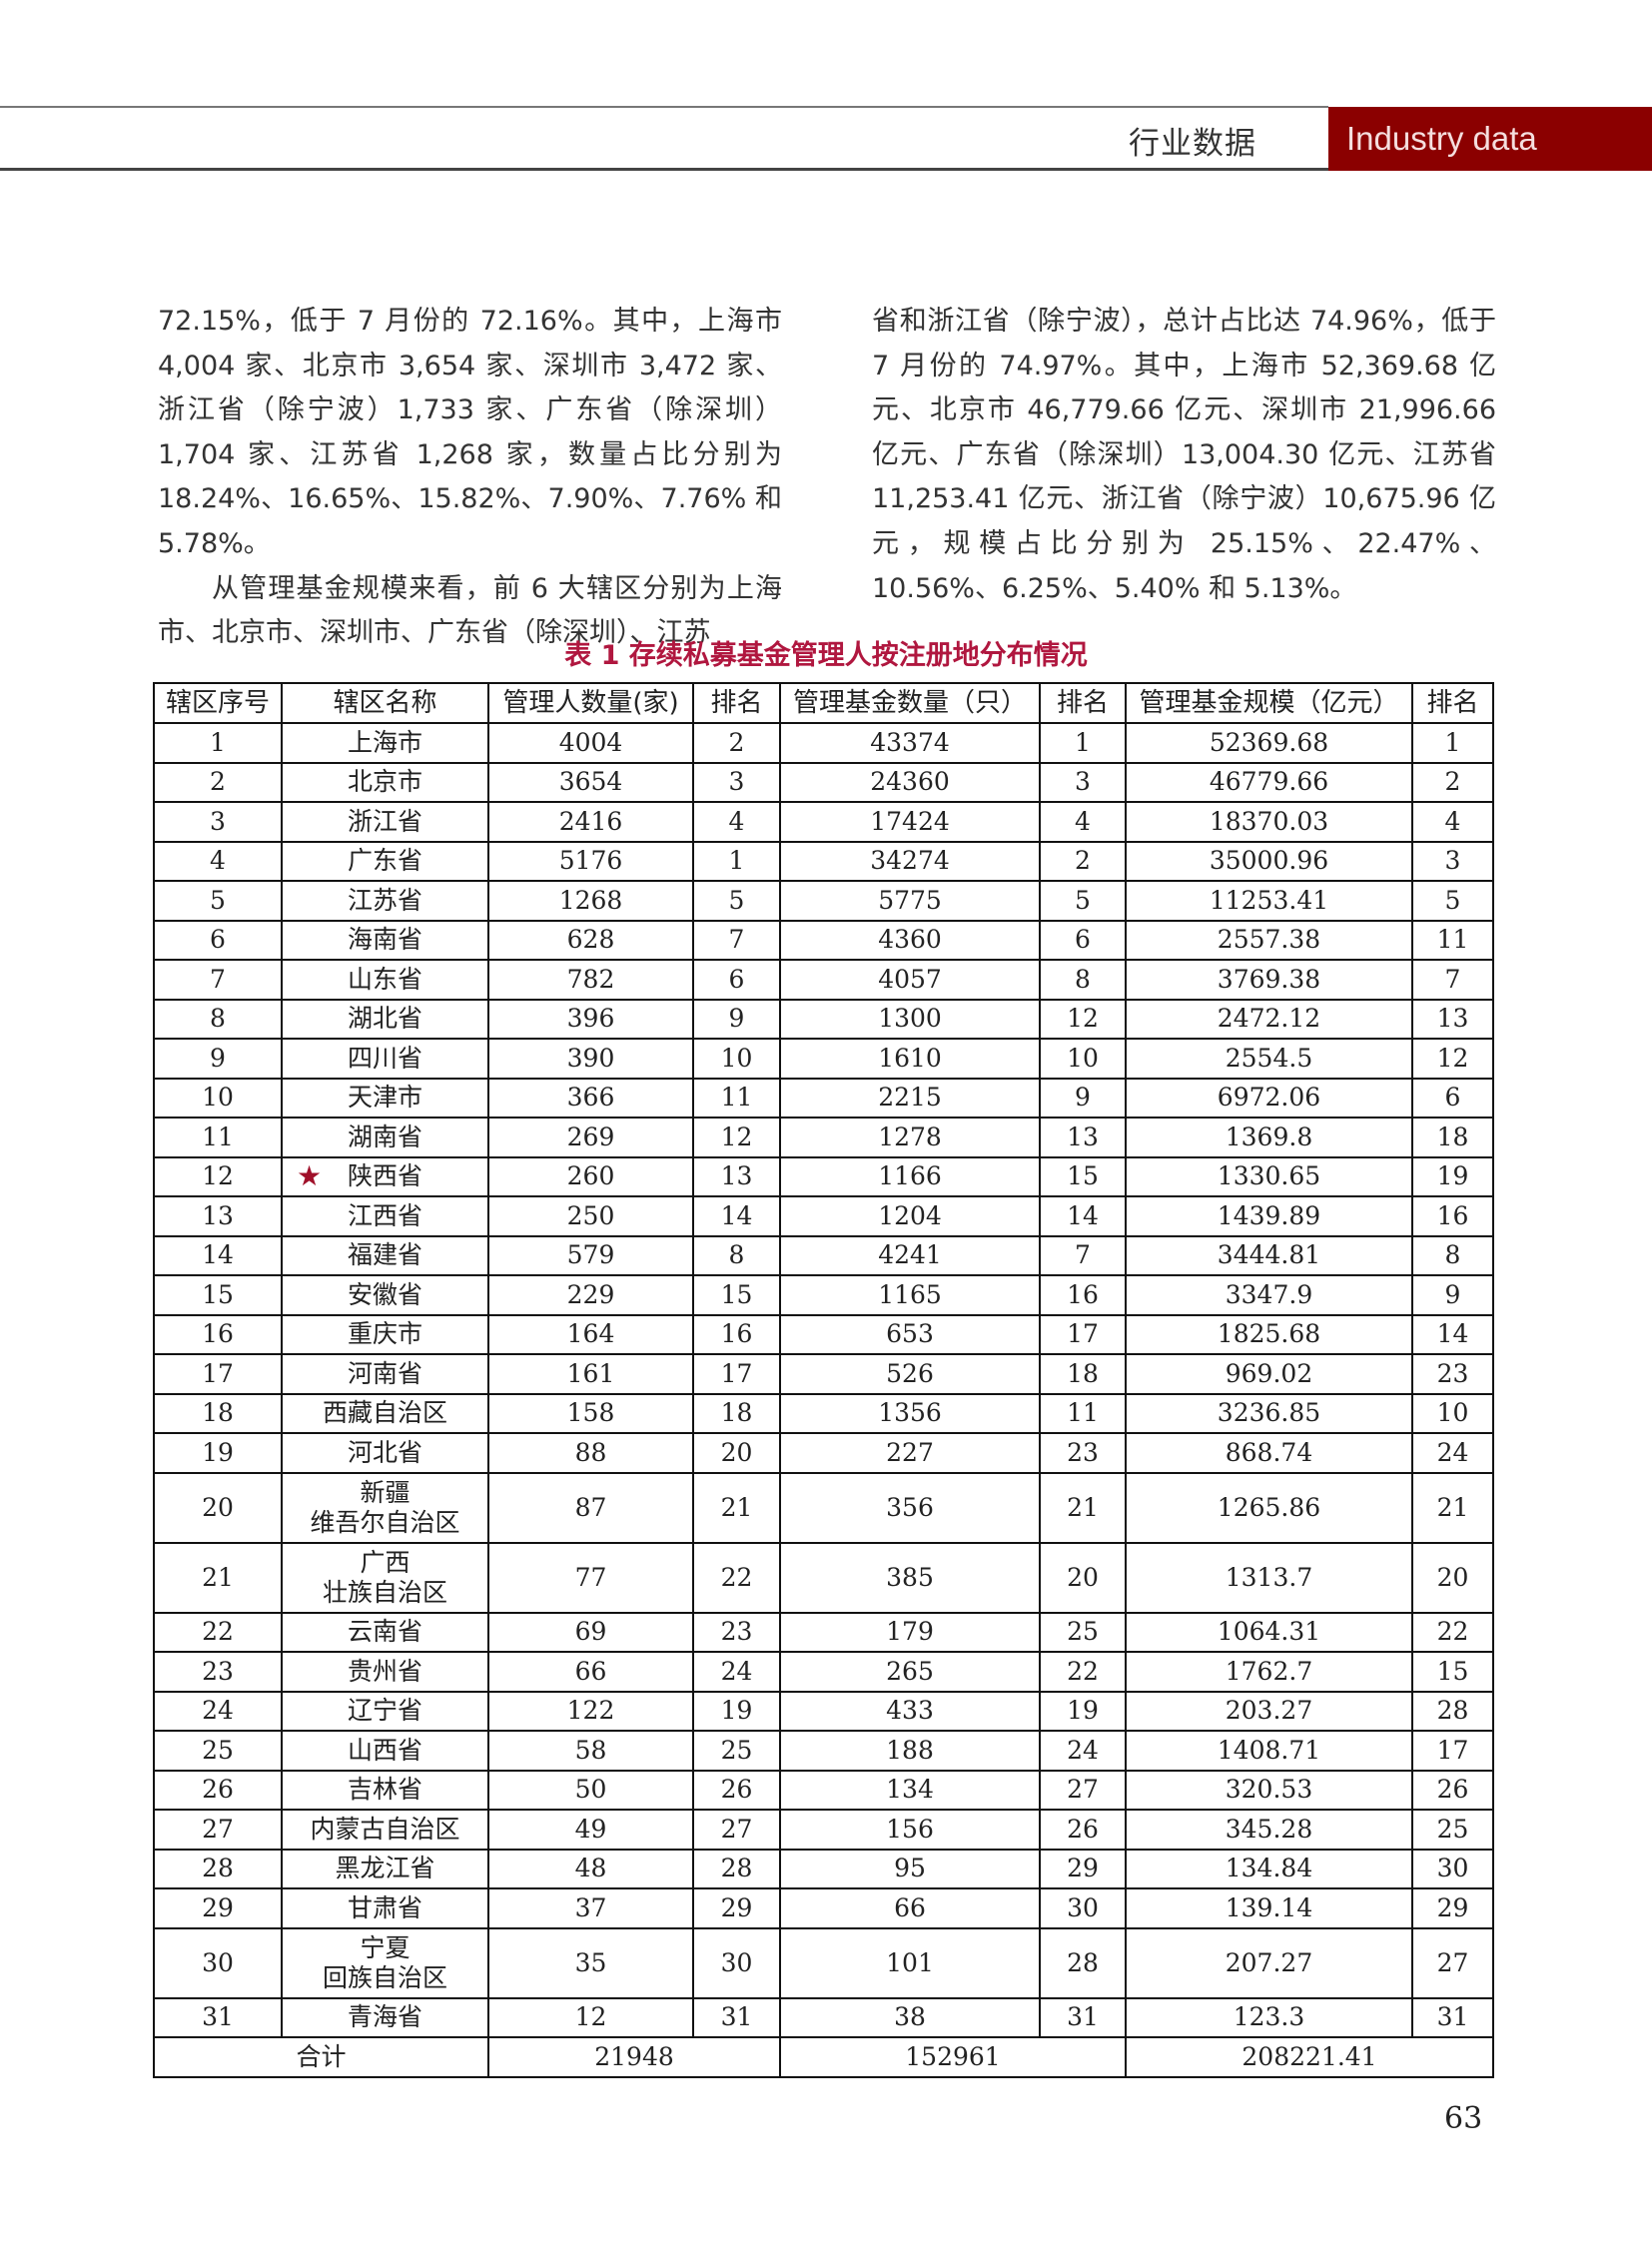 The height and width of the screenshot is (2242, 1652). Describe the element at coordinates (385, 1868) in the screenshot. I see `region-name-cell: 黑龙江省` at that location.